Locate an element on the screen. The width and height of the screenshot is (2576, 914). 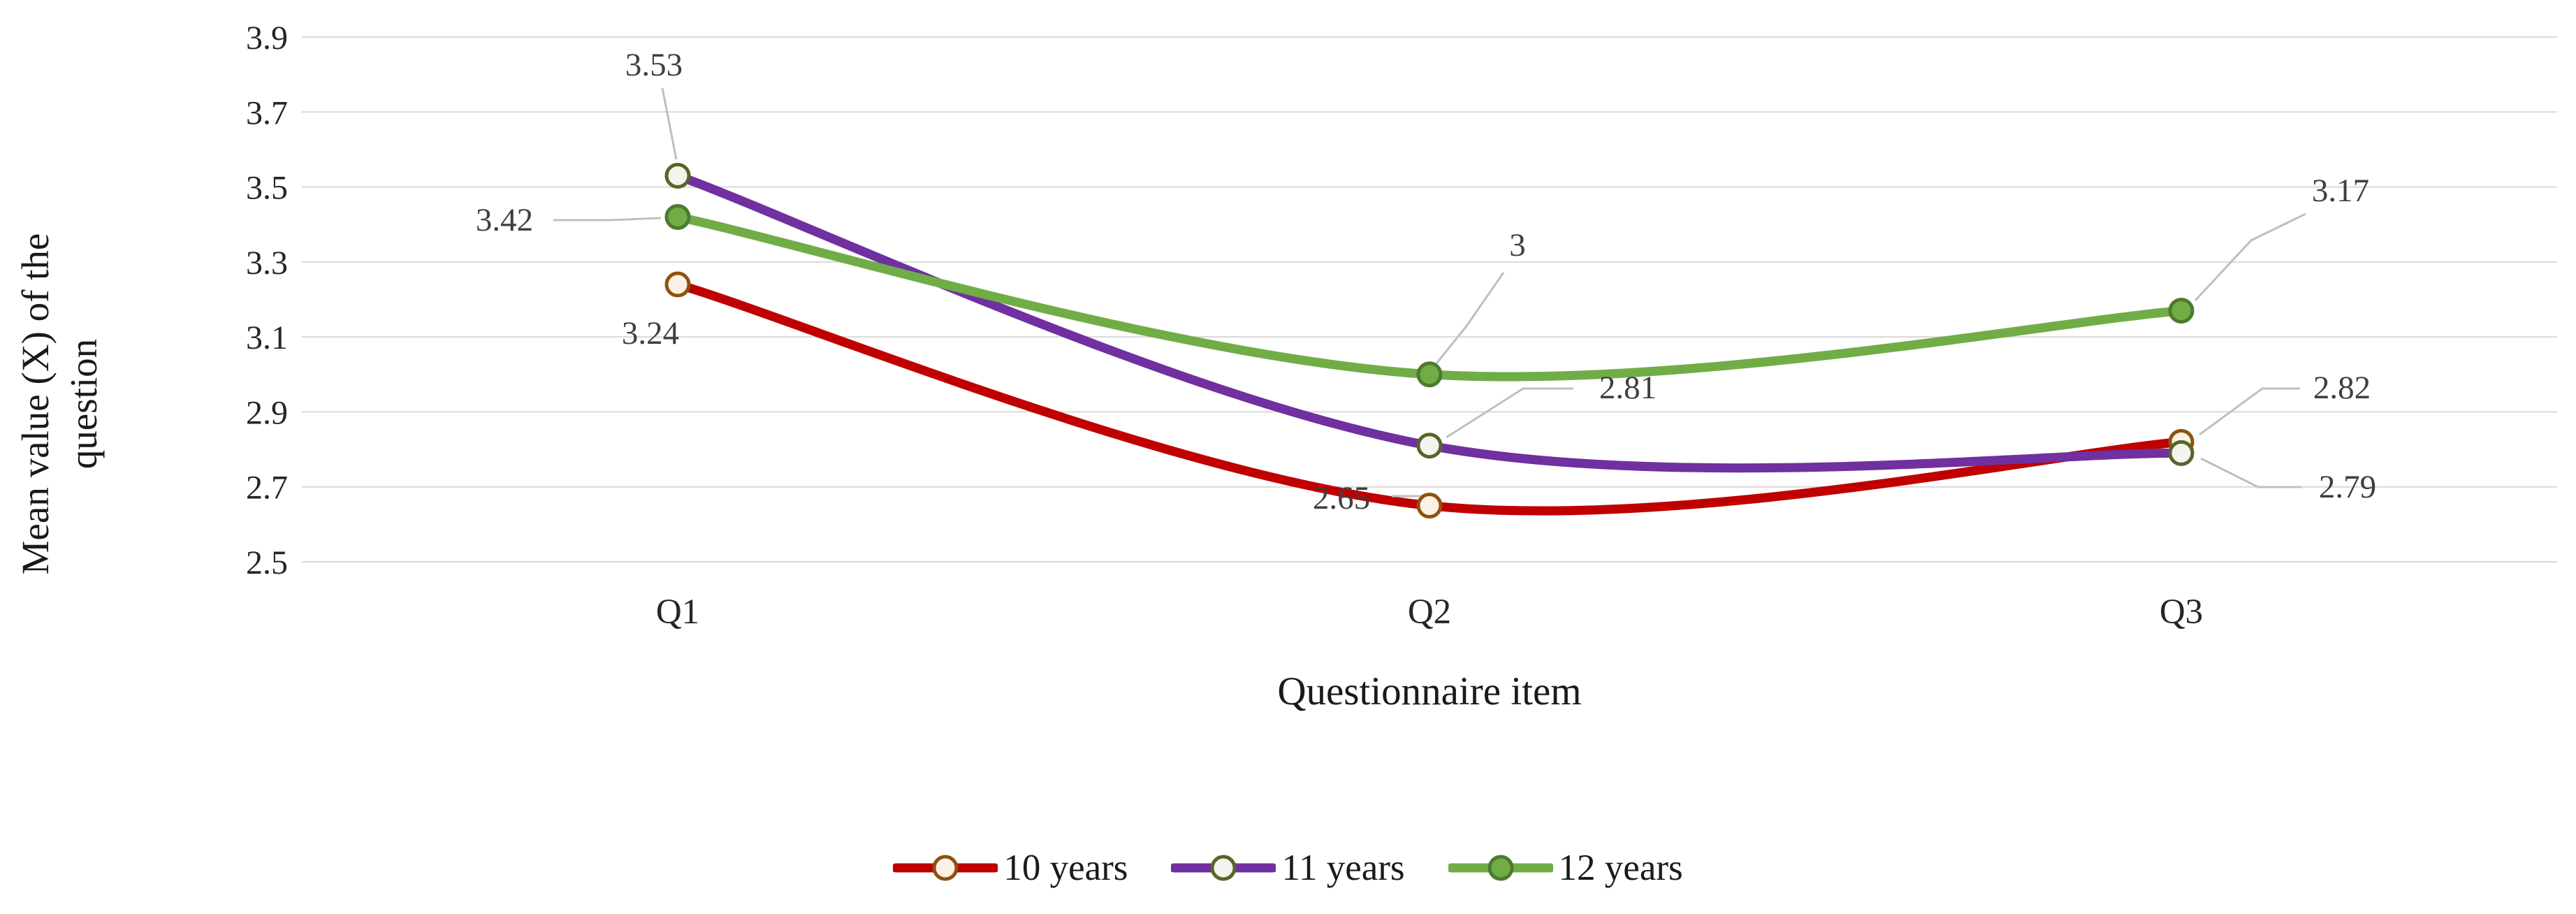
data-label-11-years-Q3: 2.79 is located at coordinates (2347, 487).